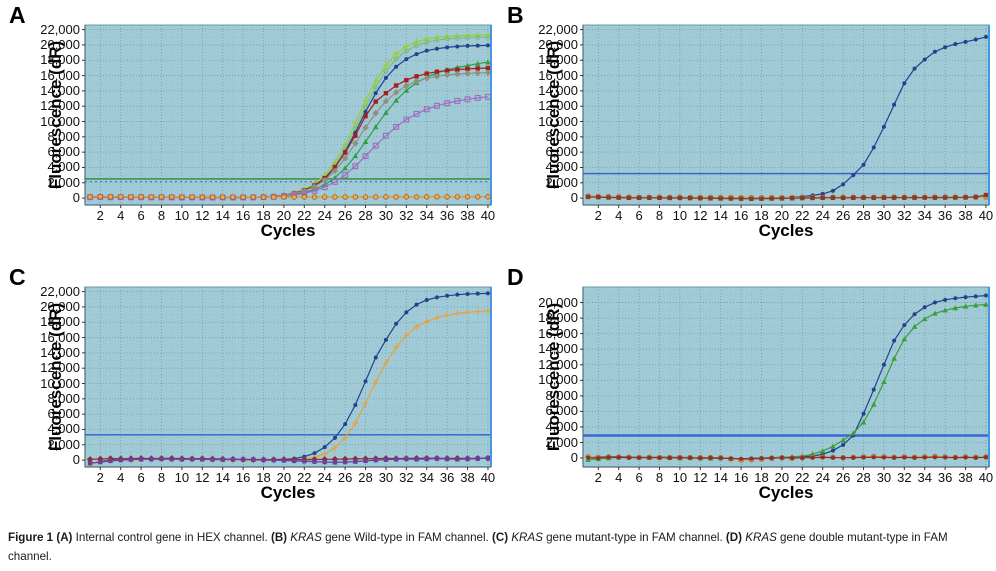 The image size is (996, 571). What do you see at coordinates (741, 477) in the screenshot?
I see `x-tick-label: 16` at bounding box center [741, 477].